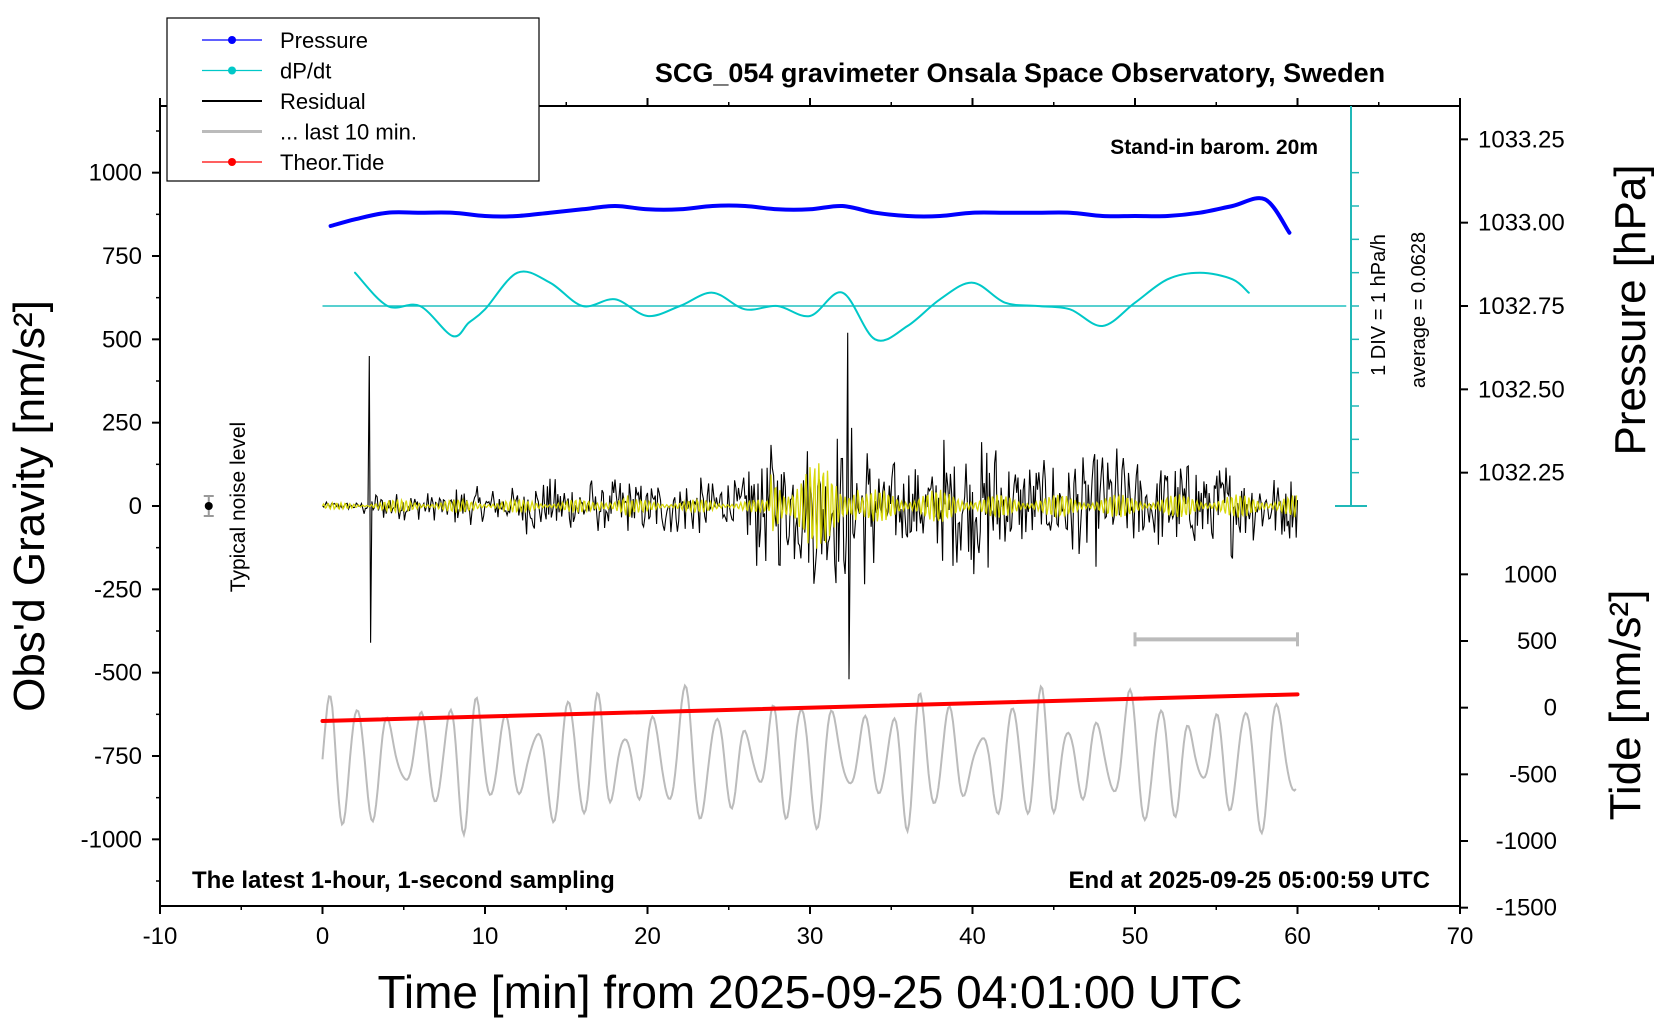  What do you see at coordinates (403, 880) in the screenshot?
I see `sampling-note: The latest 1-hour, 1-second sampling` at bounding box center [403, 880].